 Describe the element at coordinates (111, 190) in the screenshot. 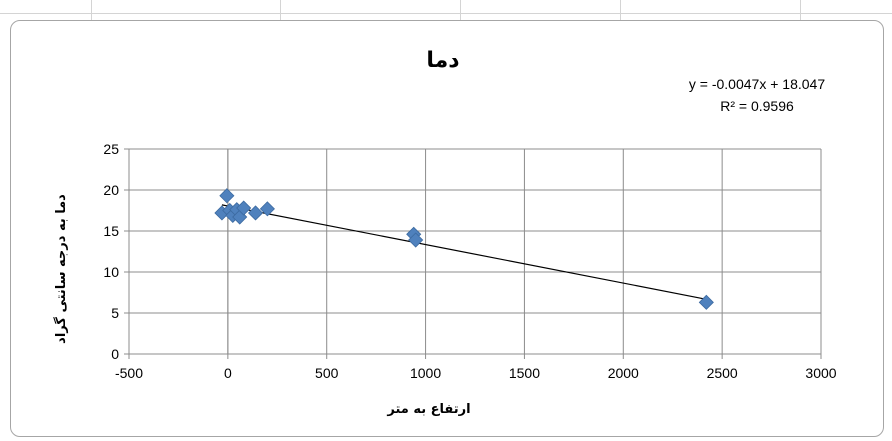

I see `y-tick-label: 20` at that location.